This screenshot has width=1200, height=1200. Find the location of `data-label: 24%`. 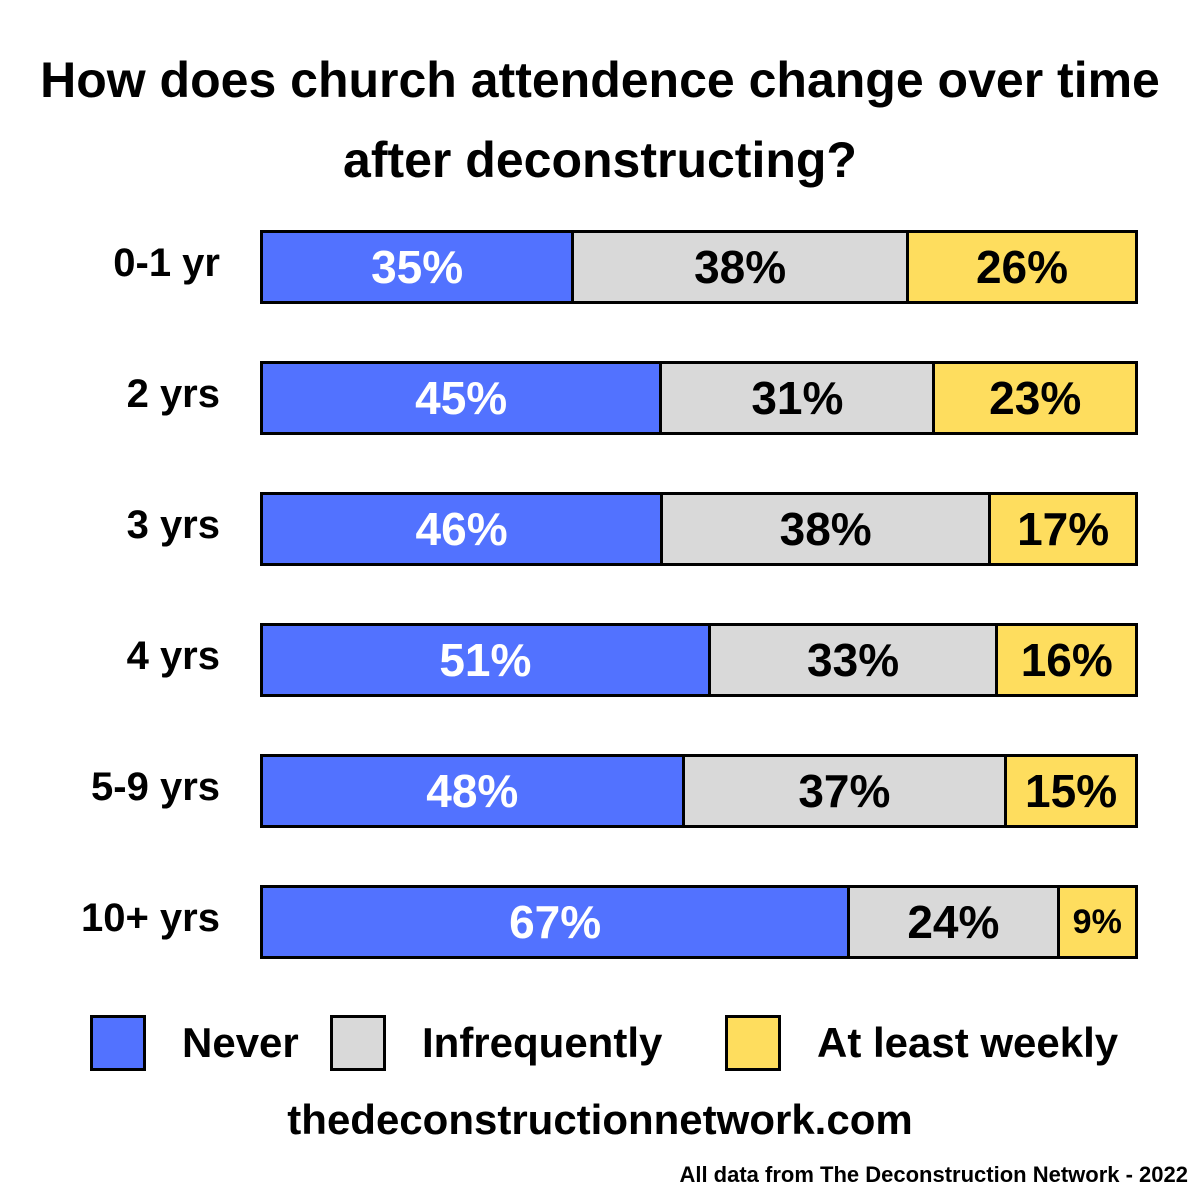

data-label: 24% is located at coordinates (953, 922).